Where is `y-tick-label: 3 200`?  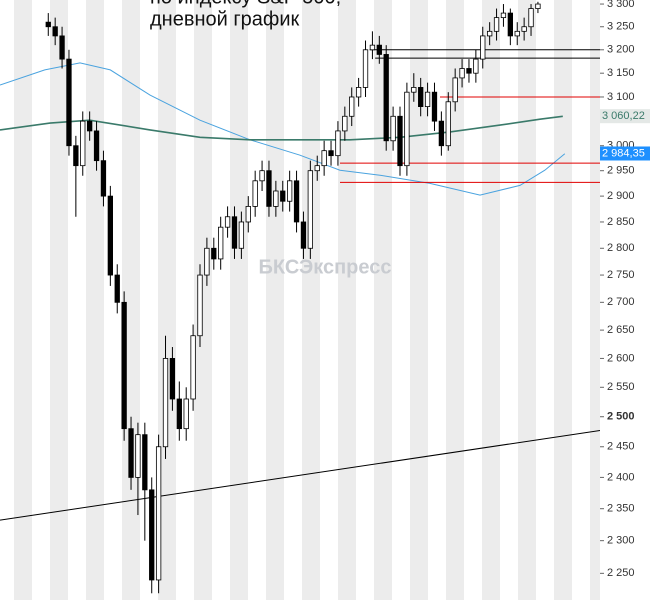
y-tick-label: 3 200 is located at coordinates (621, 50).